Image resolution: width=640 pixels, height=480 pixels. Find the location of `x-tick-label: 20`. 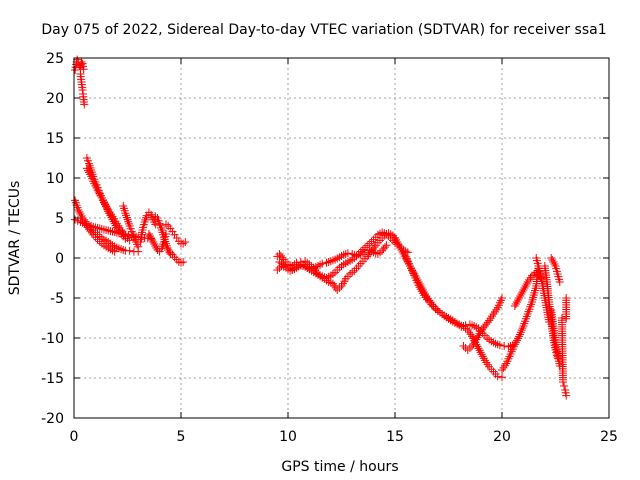

x-tick-label: 20 is located at coordinates (502, 437).